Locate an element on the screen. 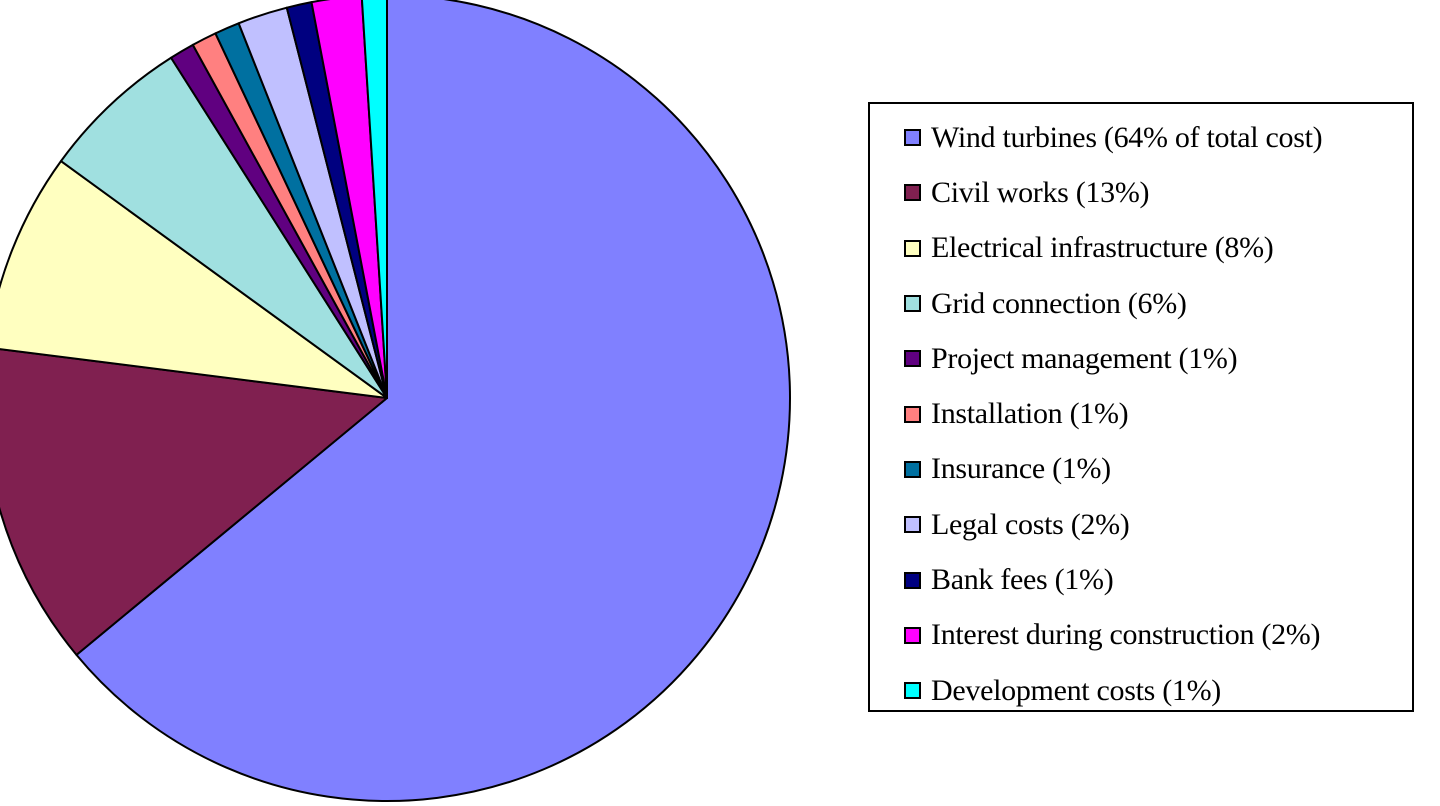 The height and width of the screenshot is (806, 1440). legend-label: Electrical infrastructure (8%) is located at coordinates (1102, 248).